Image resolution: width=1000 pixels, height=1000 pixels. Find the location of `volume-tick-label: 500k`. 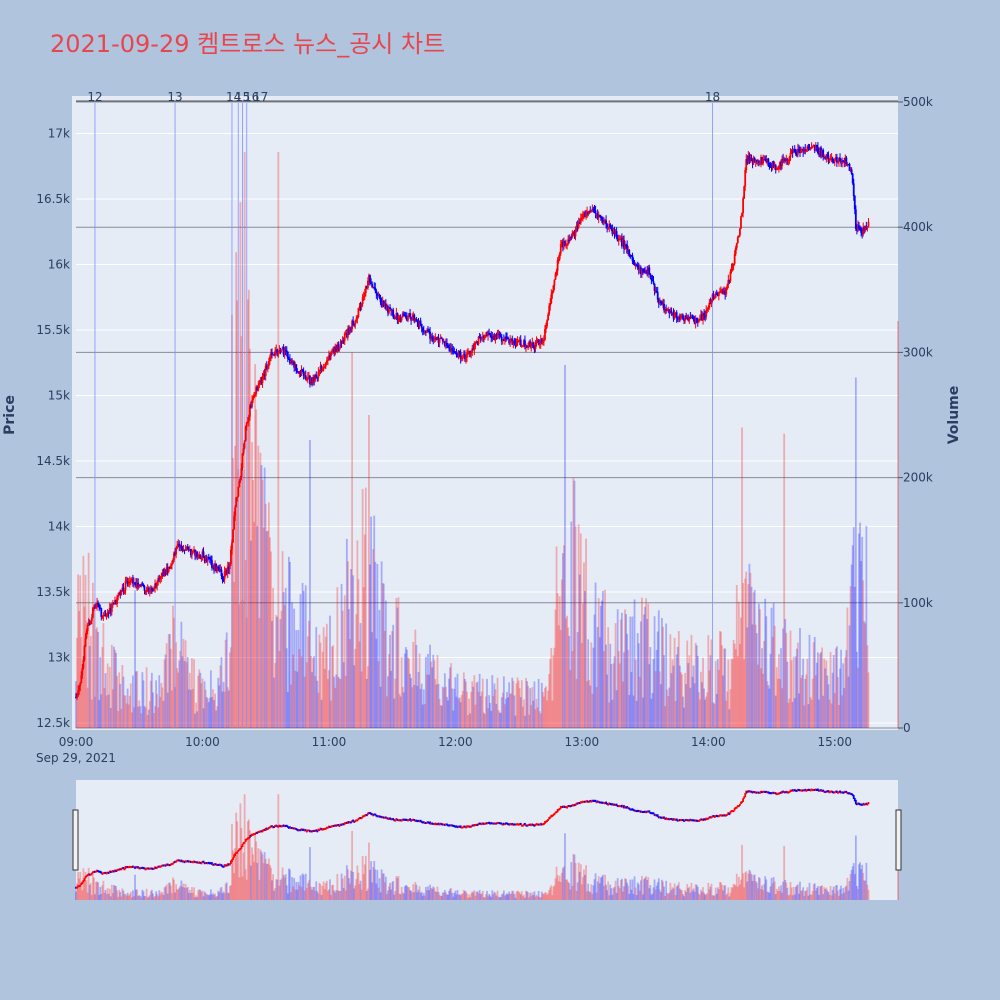

volume-tick-label: 500k is located at coordinates (918, 102).